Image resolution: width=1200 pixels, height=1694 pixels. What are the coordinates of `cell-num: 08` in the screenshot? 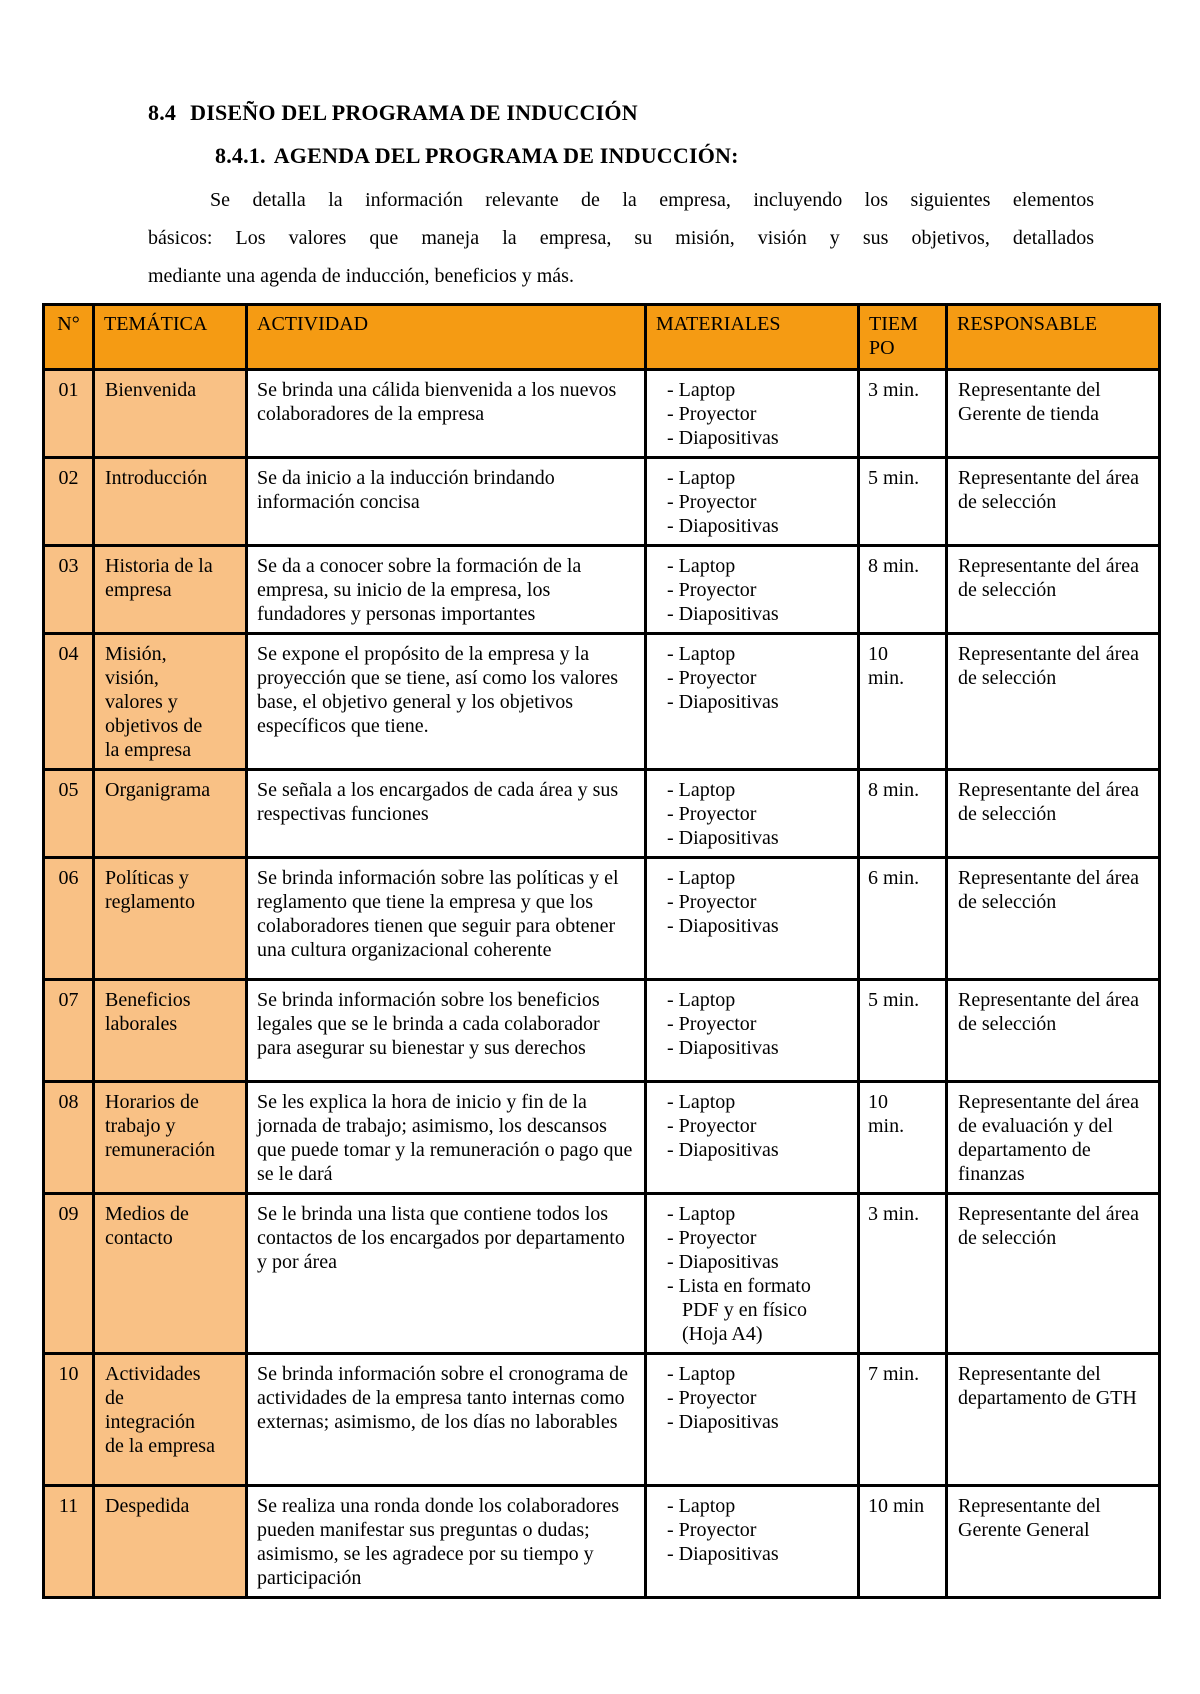 It's located at (68, 1137).